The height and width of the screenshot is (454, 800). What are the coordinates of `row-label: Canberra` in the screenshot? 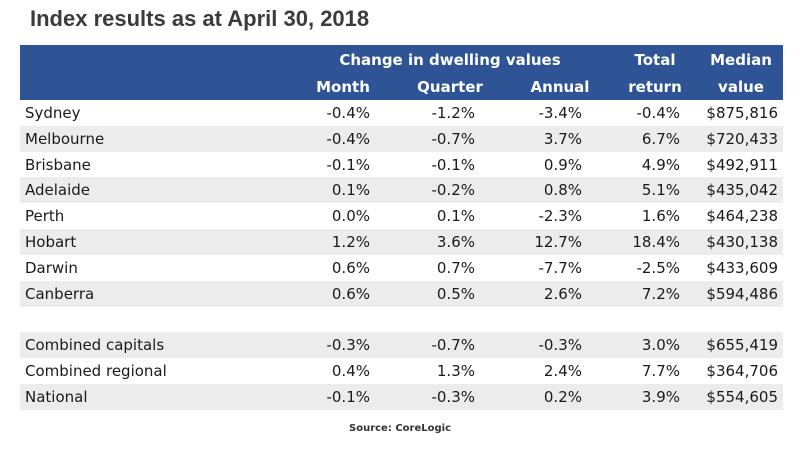 It's located at (60, 293).